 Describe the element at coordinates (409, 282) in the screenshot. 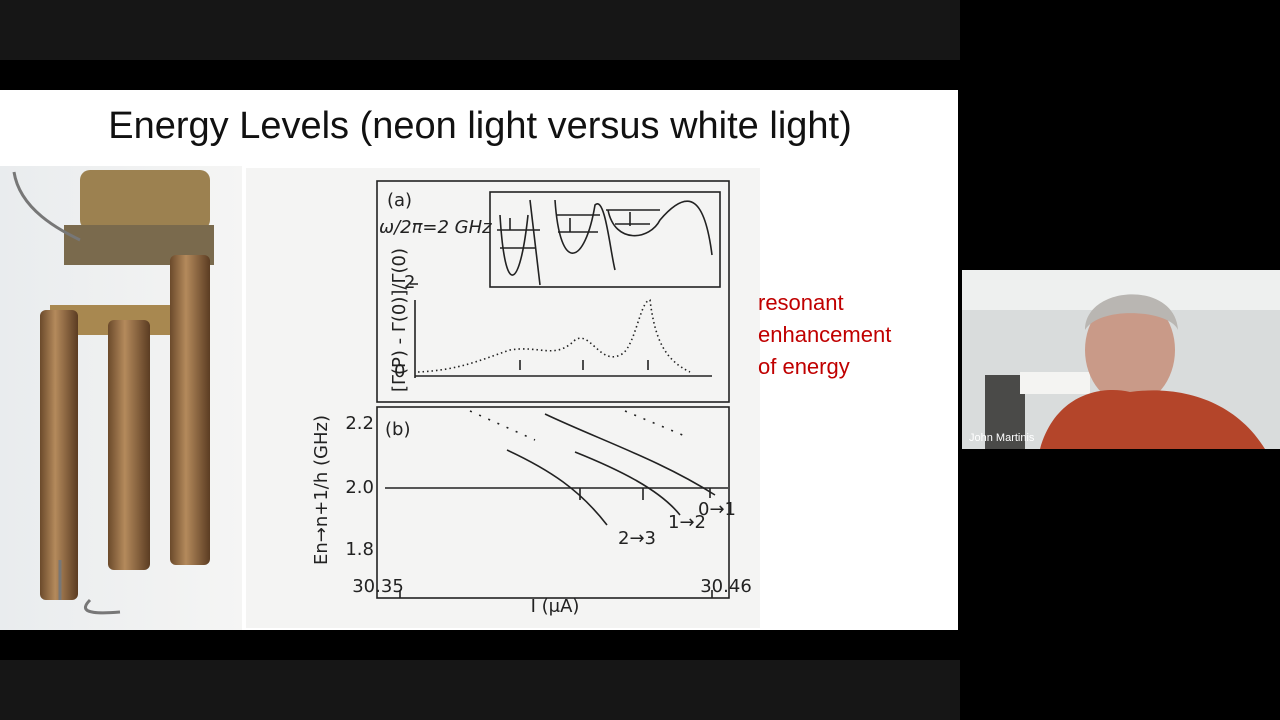

I see `panel-a-ytick: 2` at that location.